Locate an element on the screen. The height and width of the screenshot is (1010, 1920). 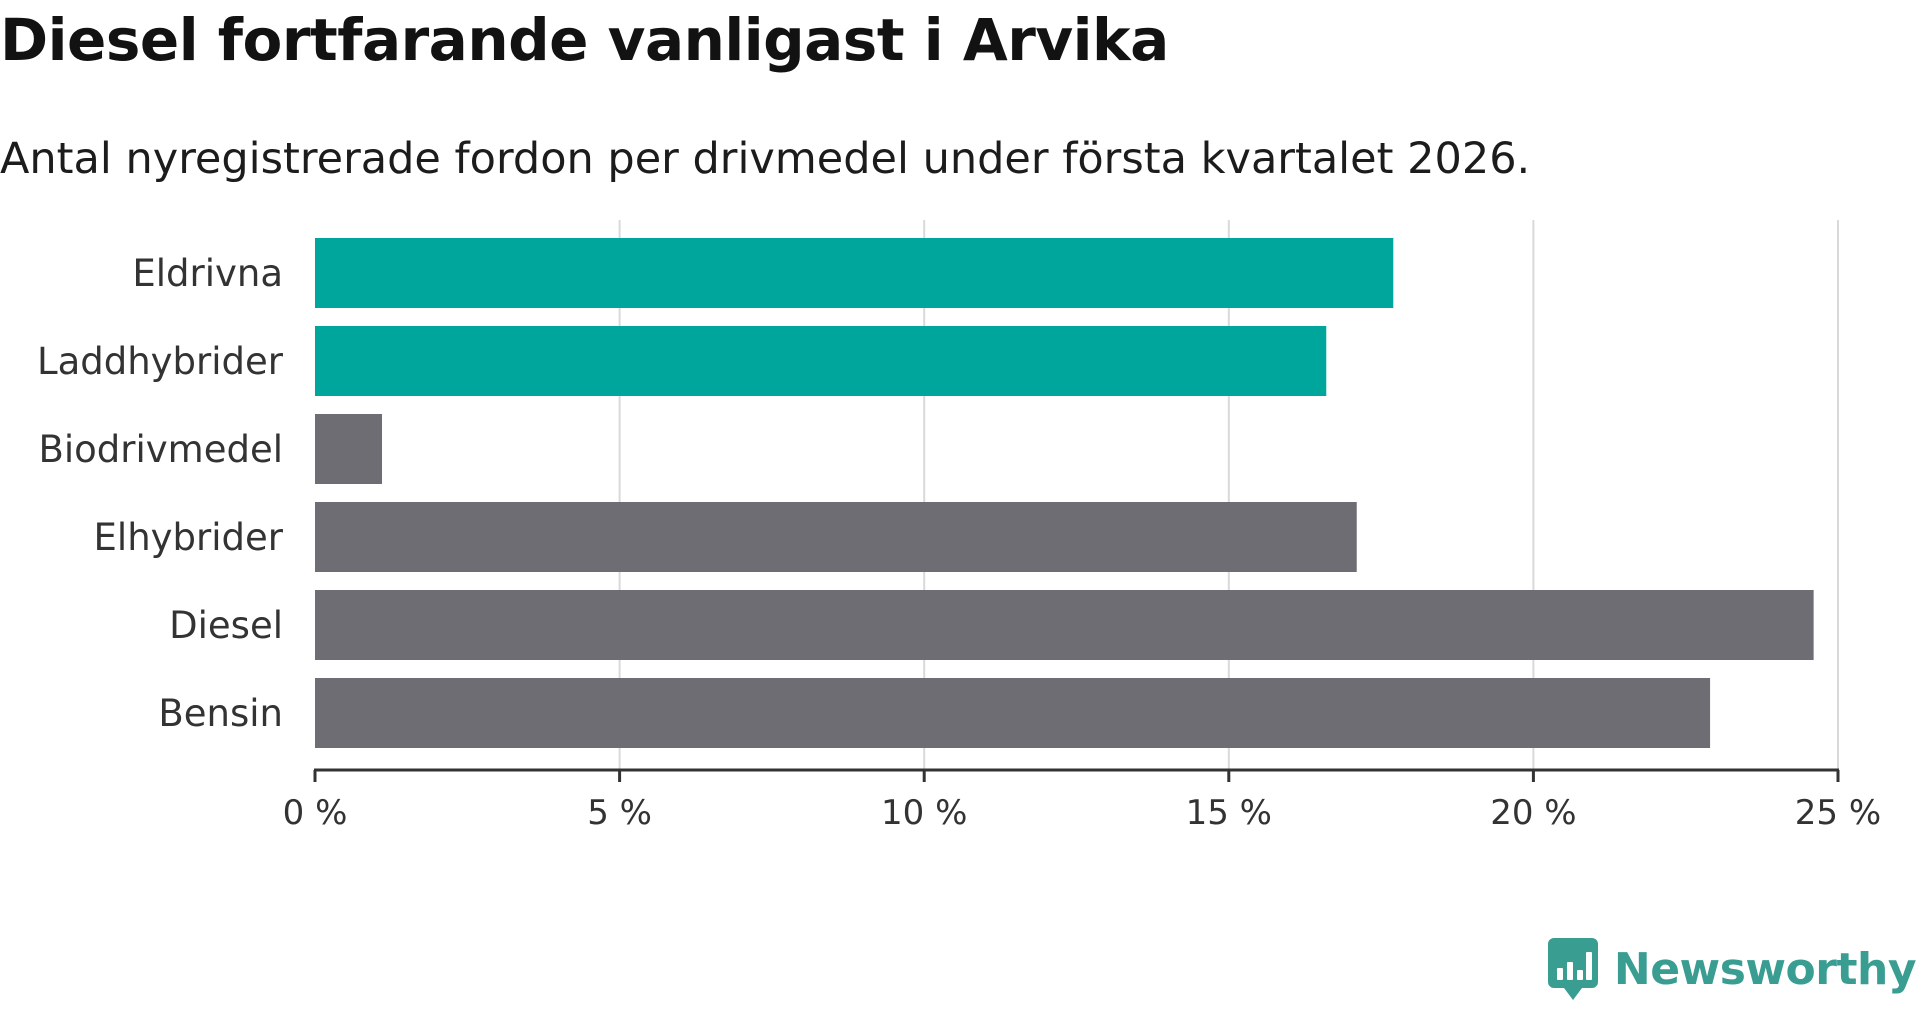
category-label: Elhybrider is located at coordinates (189, 537).